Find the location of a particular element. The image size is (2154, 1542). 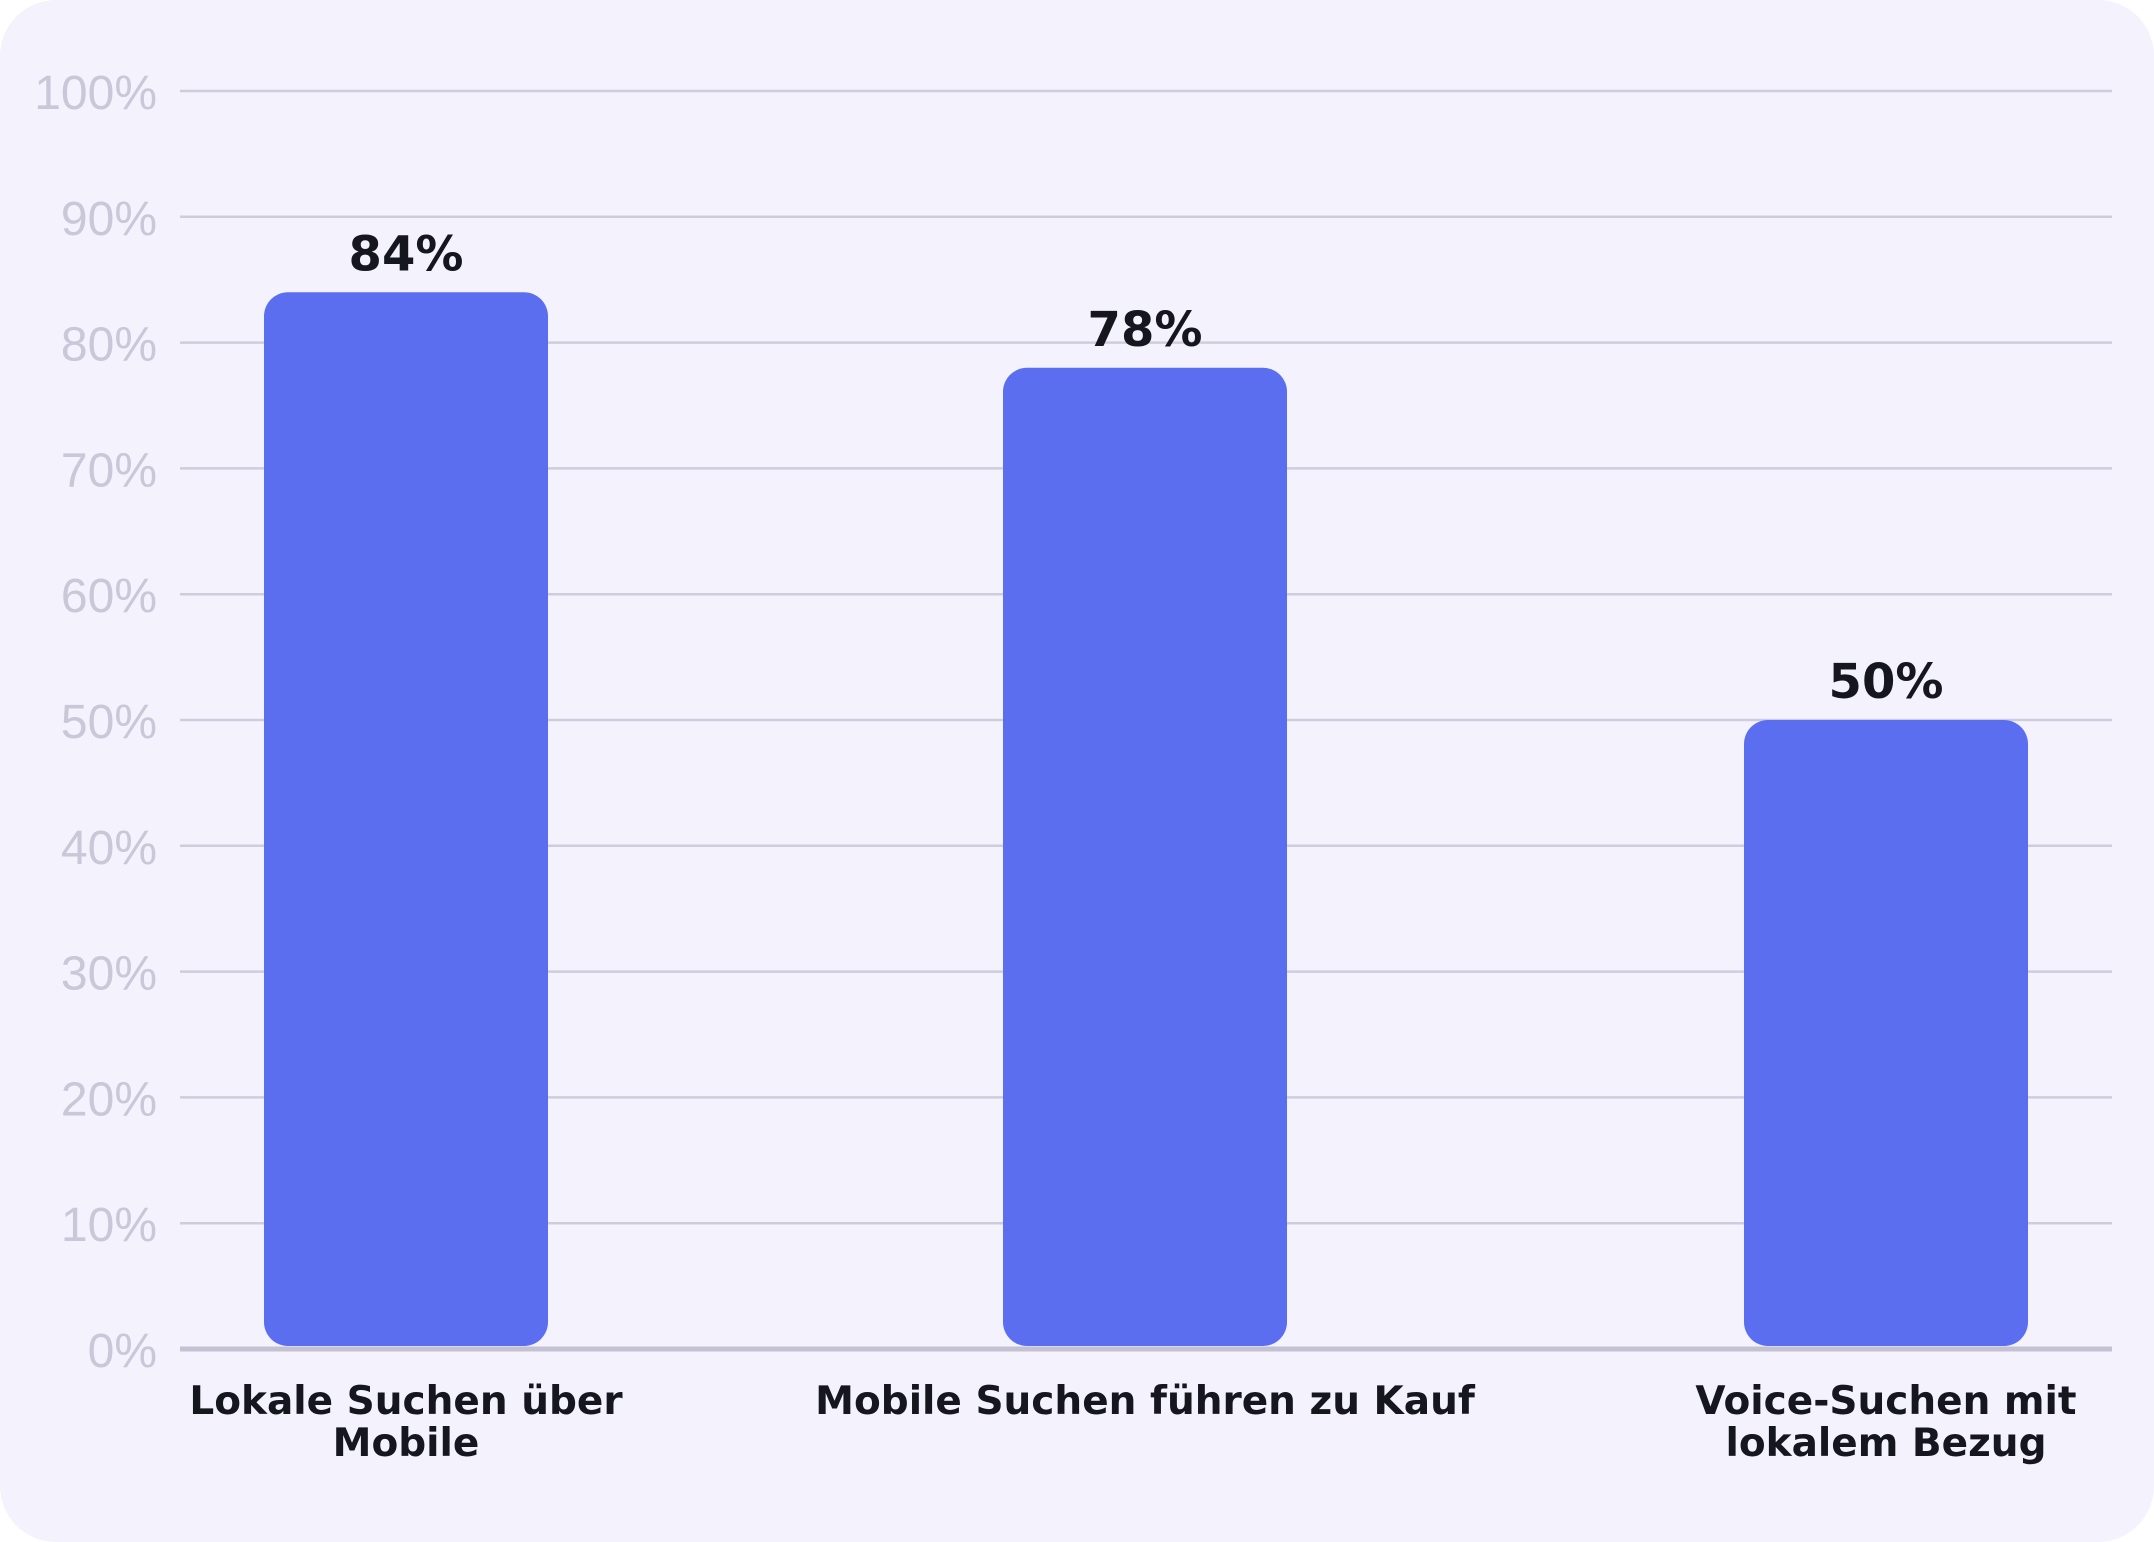

bar-value-label: 84% is located at coordinates (406, 254).